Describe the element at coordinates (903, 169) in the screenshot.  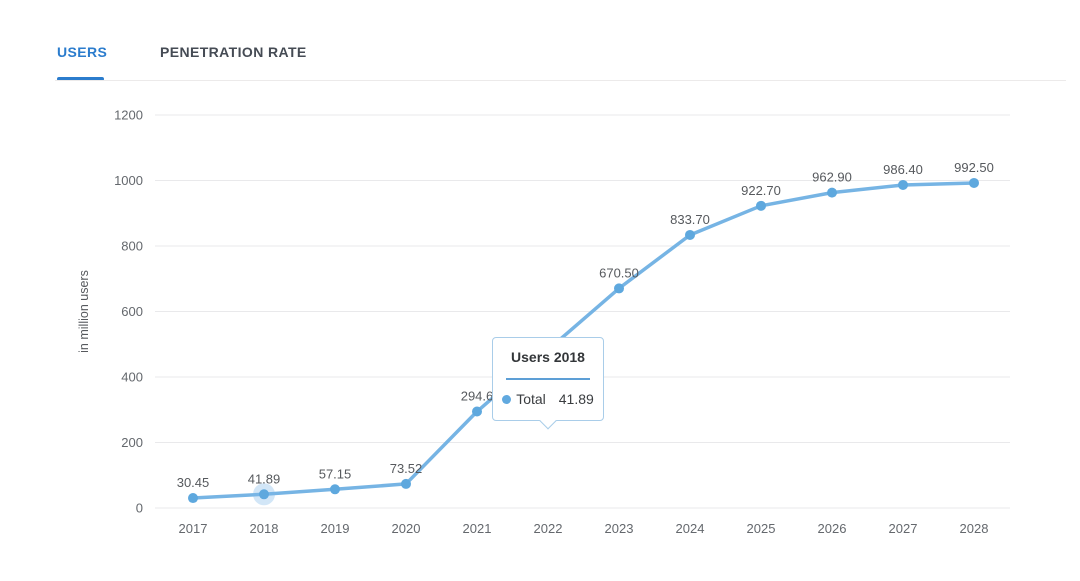
I see `data-point-label: 986.40` at that location.